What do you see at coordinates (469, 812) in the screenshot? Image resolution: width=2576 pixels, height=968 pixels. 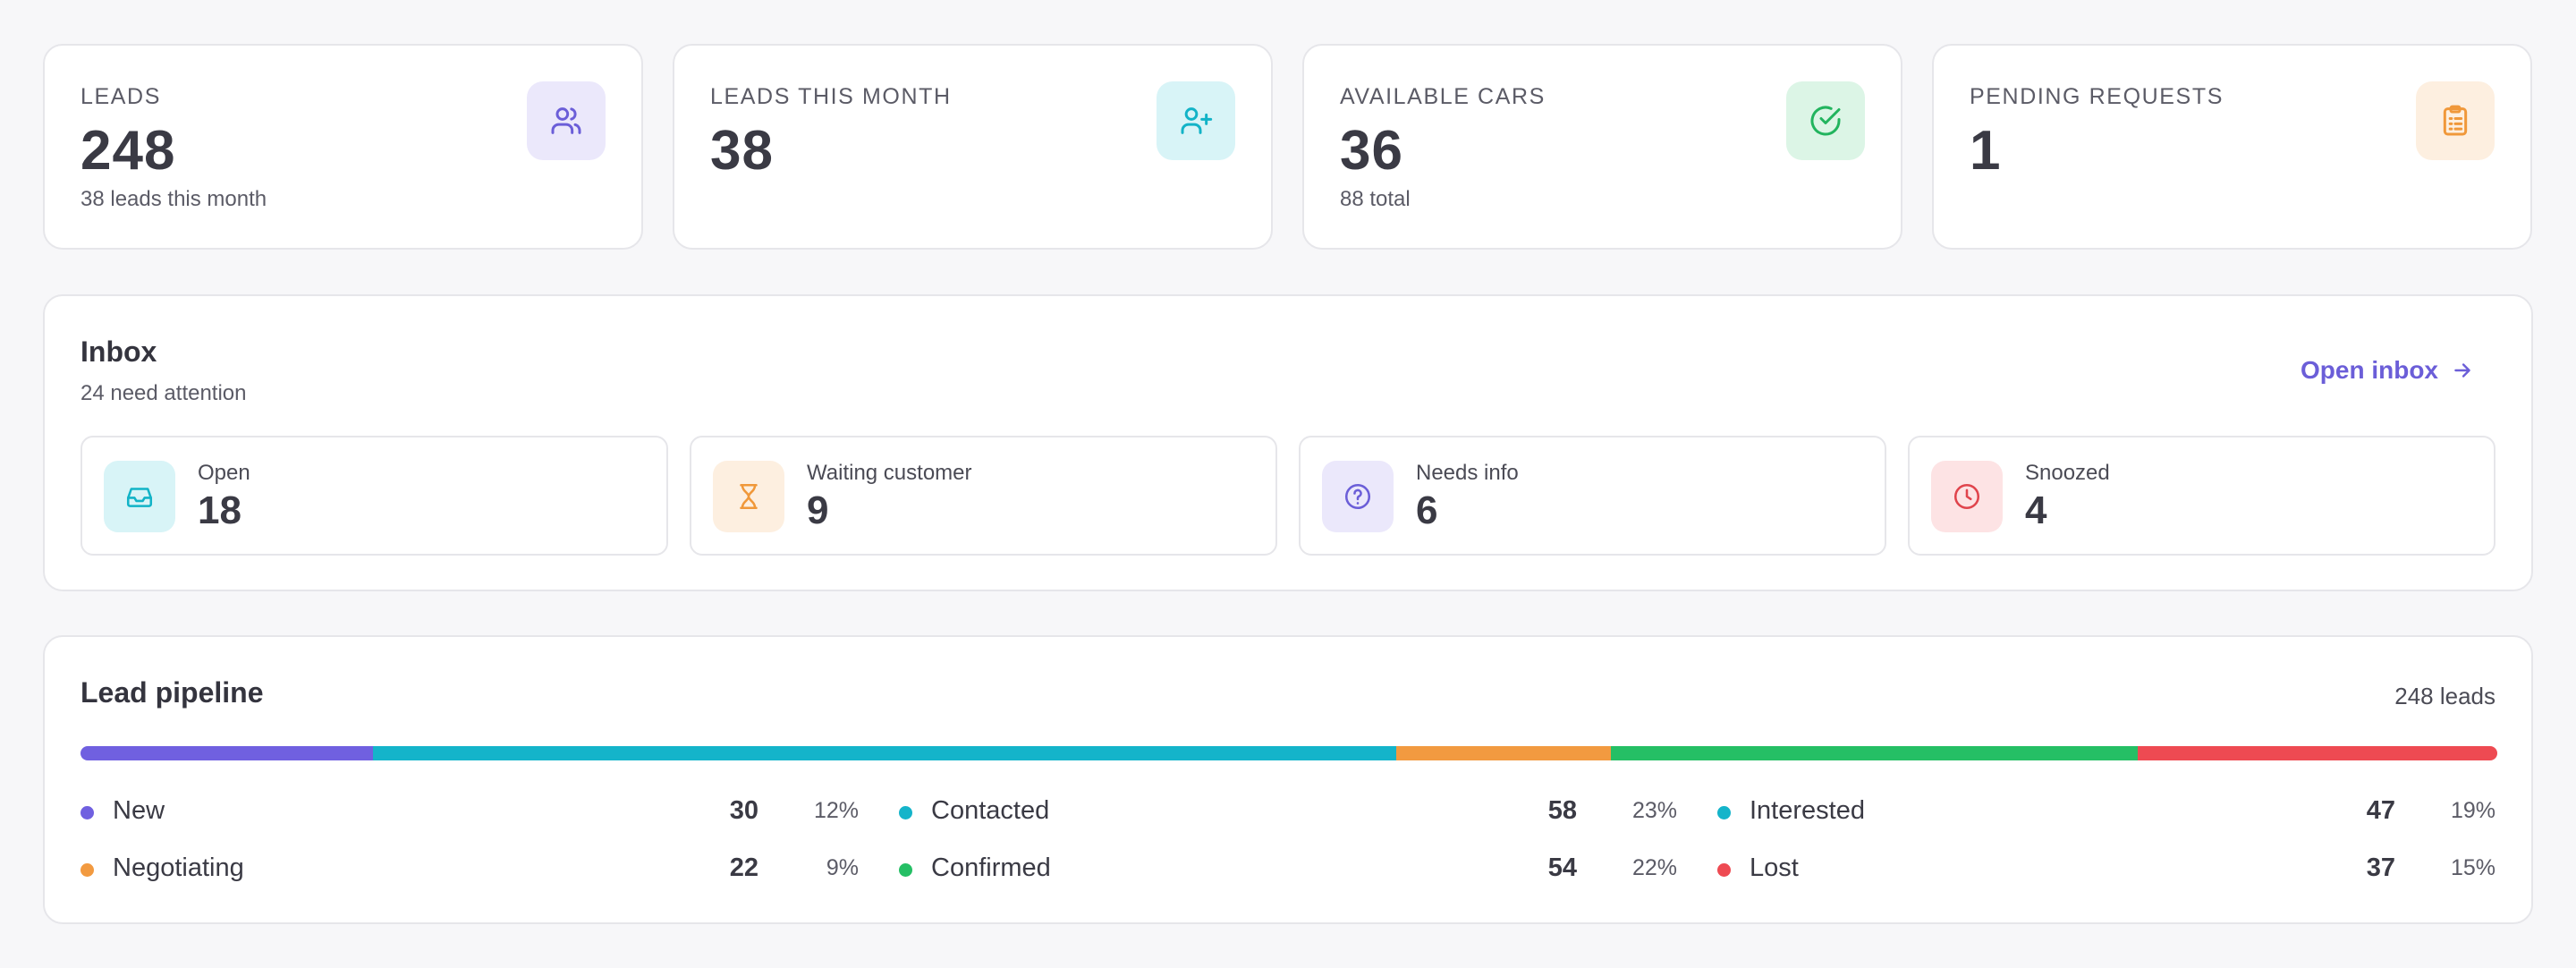 I see `legend-item-new: New 30 12%` at bounding box center [469, 812].